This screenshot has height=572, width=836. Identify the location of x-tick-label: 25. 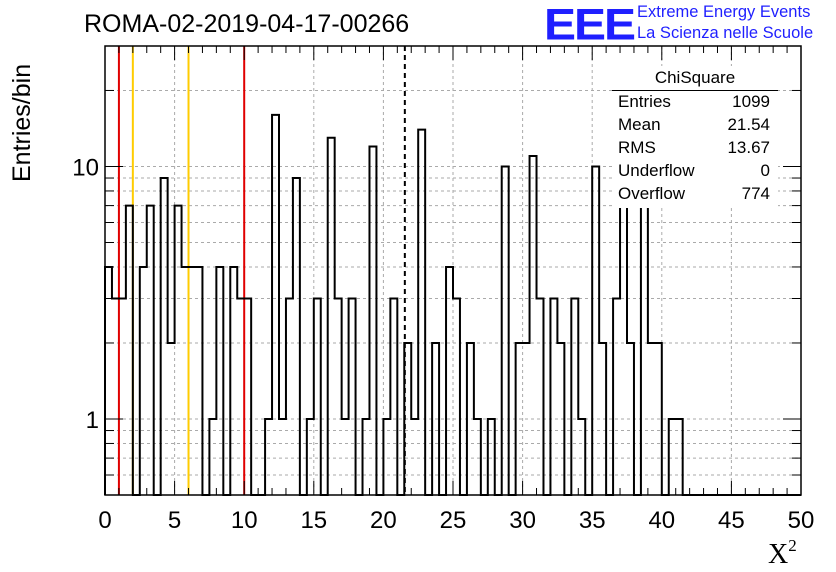
(453, 520).